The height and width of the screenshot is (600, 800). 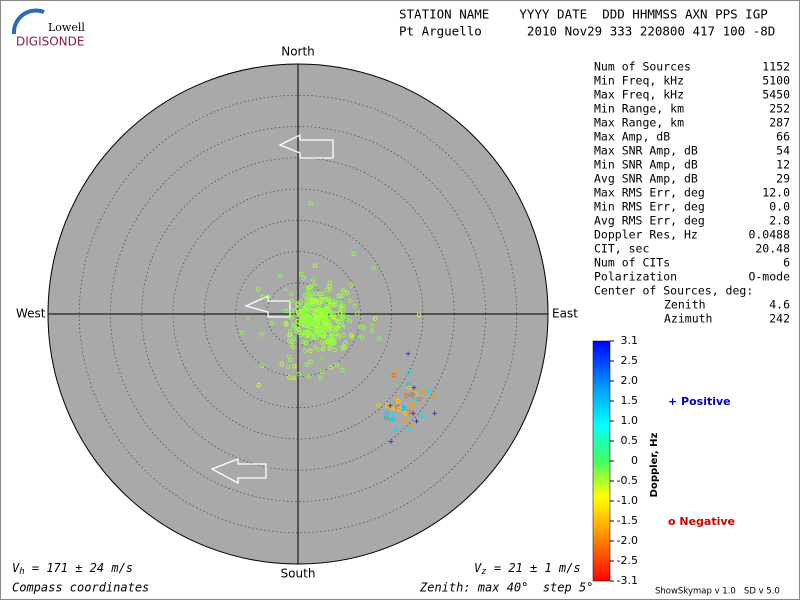 I want to click on stat-label: Doppler Res, Hz, so click(x=646, y=235).